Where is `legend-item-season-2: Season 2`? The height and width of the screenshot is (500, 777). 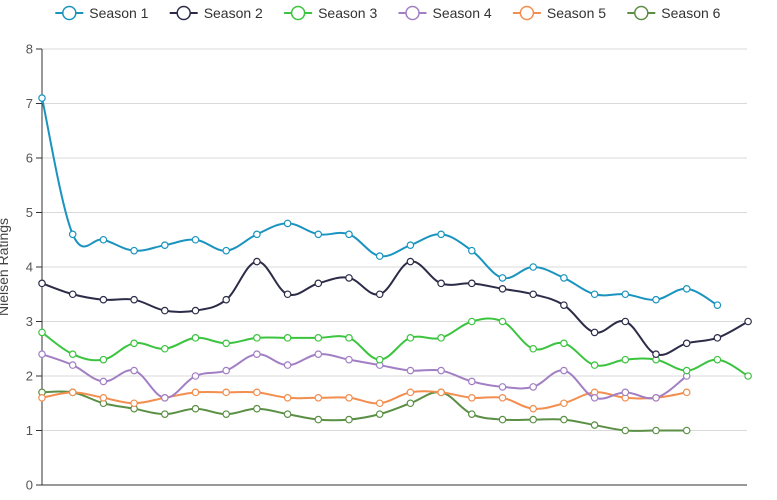 legend-item-season-2: Season 2 is located at coordinates (216, 13).